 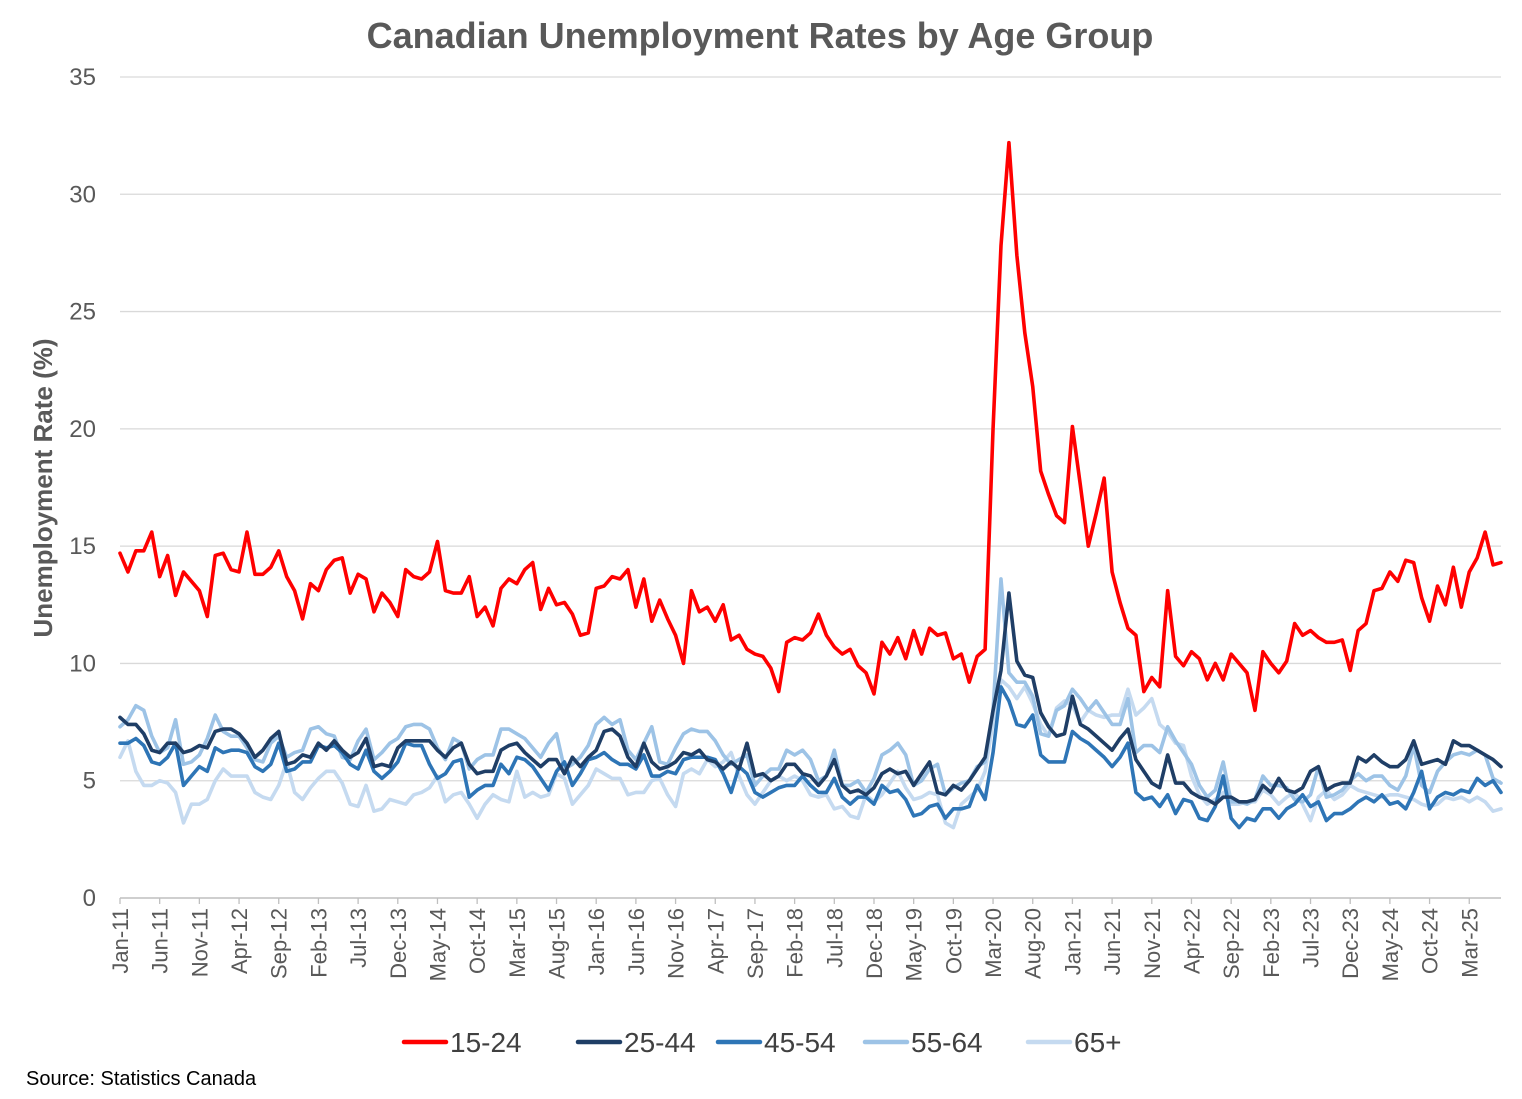 What do you see at coordinates (43, 487) in the screenshot?
I see `y-axis-label: Unemployment Rate (%)` at bounding box center [43, 487].